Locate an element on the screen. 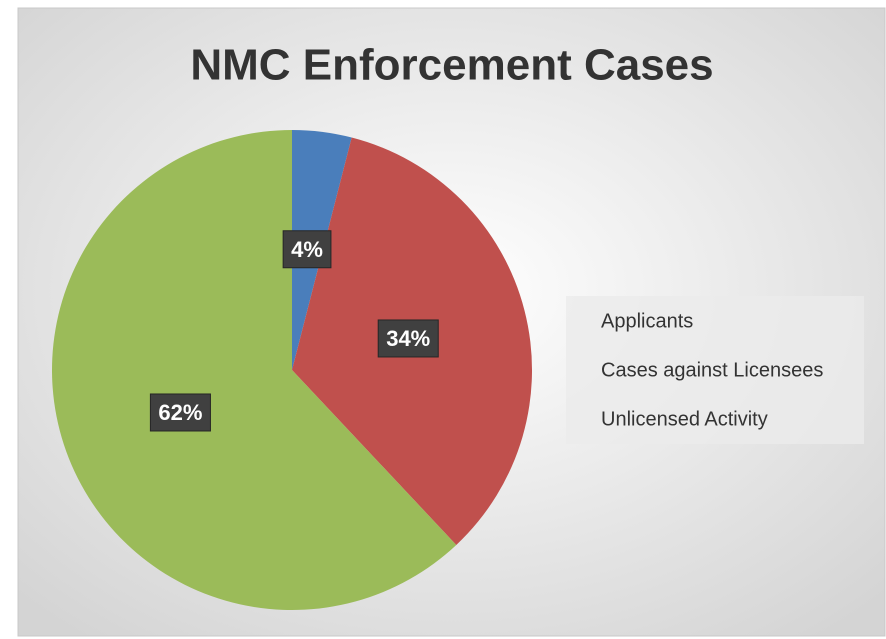 The width and height of the screenshot is (886, 639). data-label: 62% is located at coordinates (180, 412).